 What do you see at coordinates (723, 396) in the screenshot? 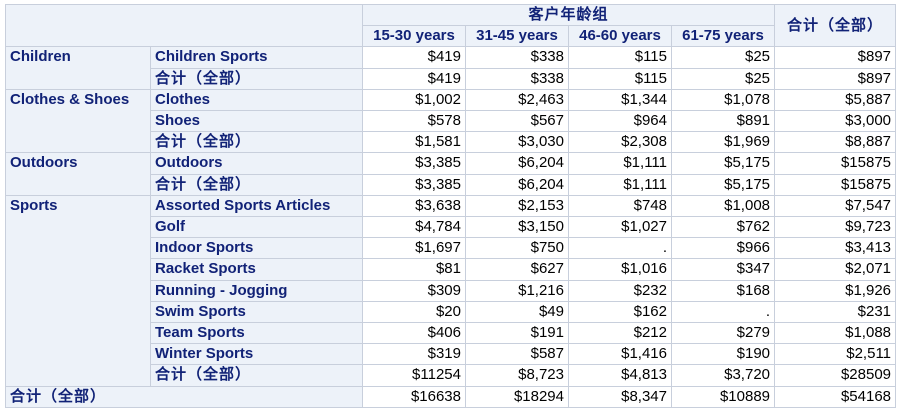
I see `grand-total-value: $10889` at bounding box center [723, 396].